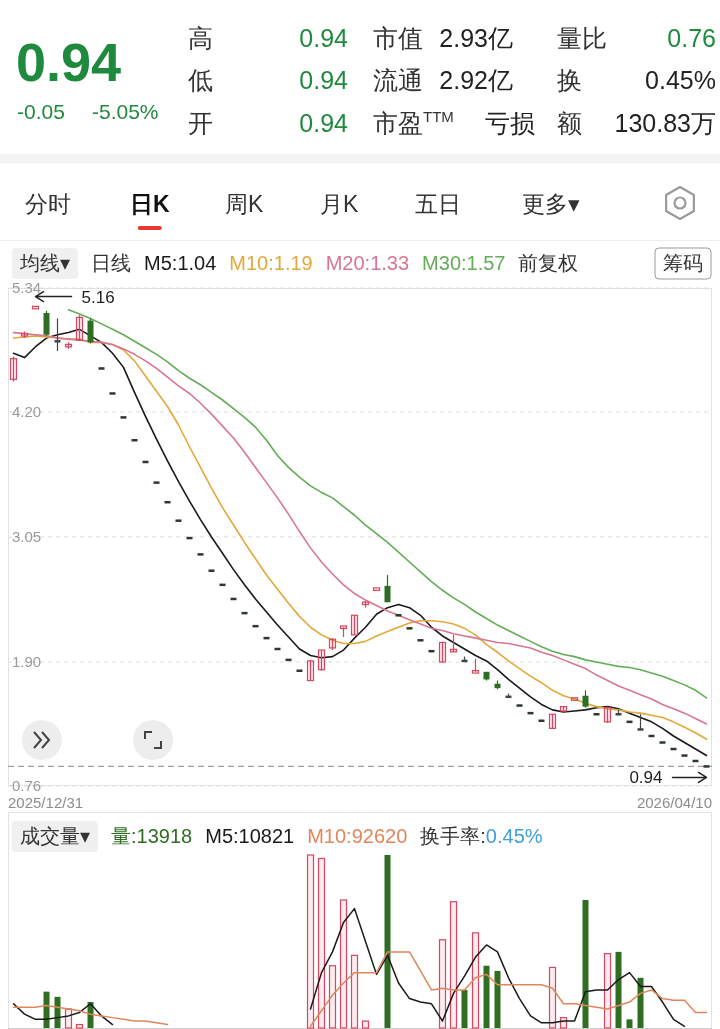  Describe the element at coordinates (41, 111) in the screenshot. I see `text: -0.05` at that location.